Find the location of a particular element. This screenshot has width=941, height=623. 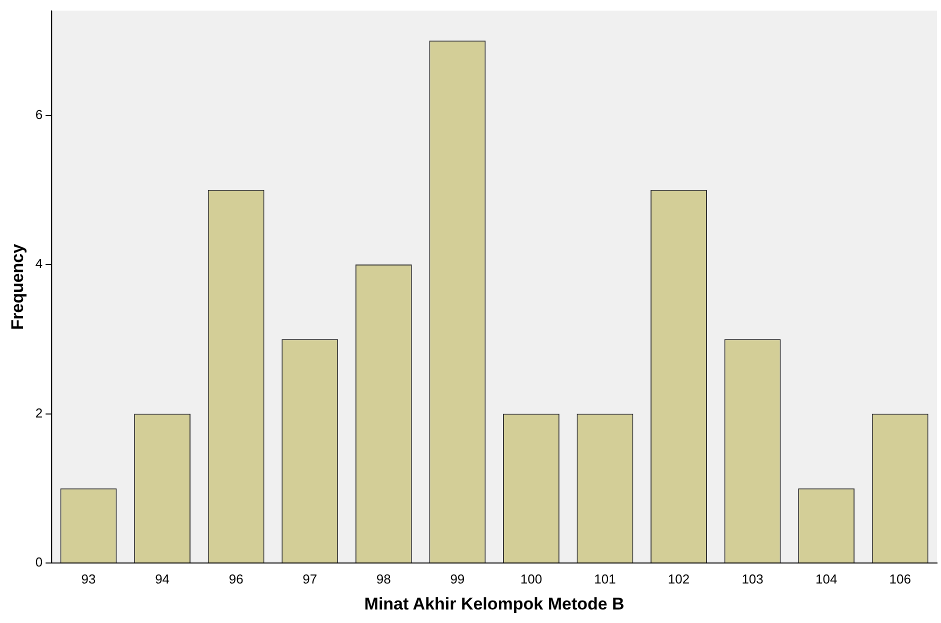

x-tick-label: 96 is located at coordinates (236, 578).